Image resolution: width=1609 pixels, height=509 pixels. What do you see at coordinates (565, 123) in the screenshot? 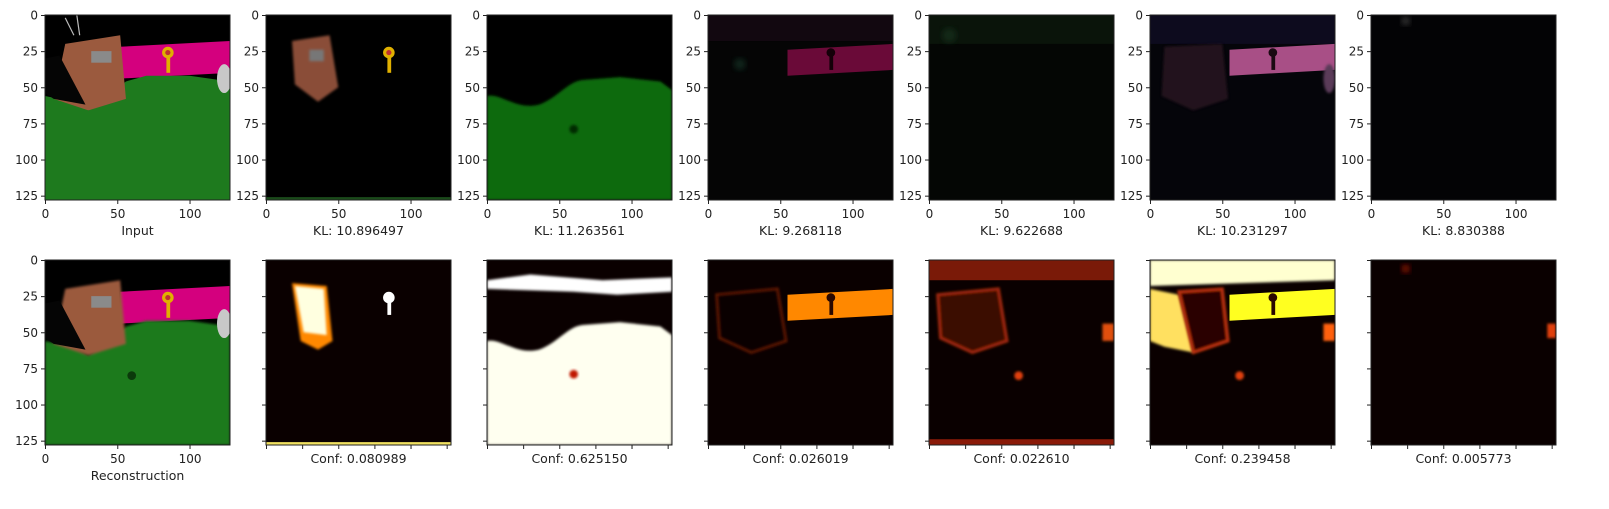
I see `top-row-panel-2: 0 25 50 75 100 125 0 50 100 KL: 11.263561` at bounding box center [565, 123].